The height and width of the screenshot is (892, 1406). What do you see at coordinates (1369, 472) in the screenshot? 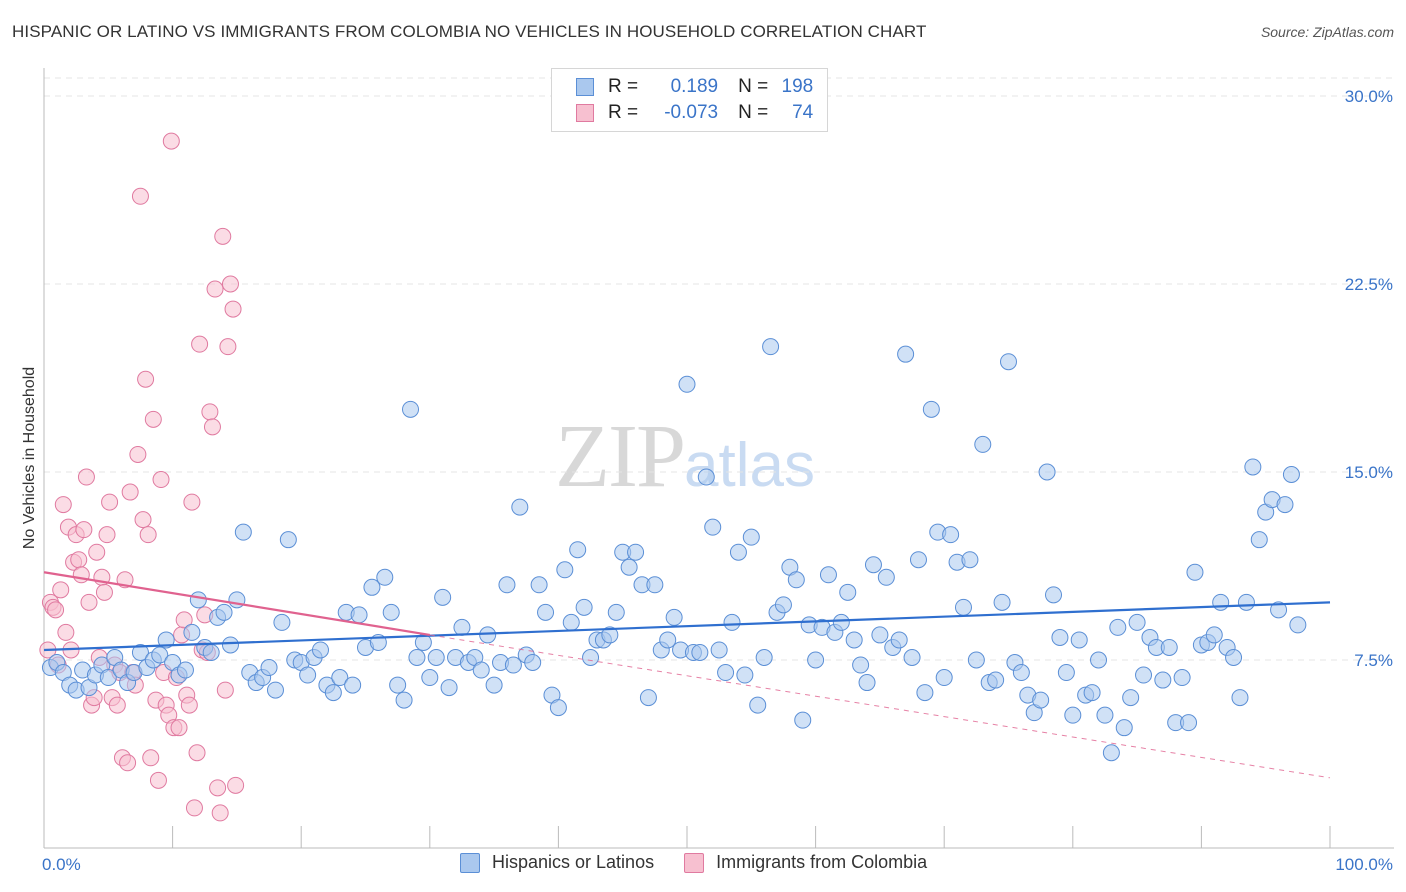
I see `y-tick-label: 15.0%` at bounding box center [1369, 472].